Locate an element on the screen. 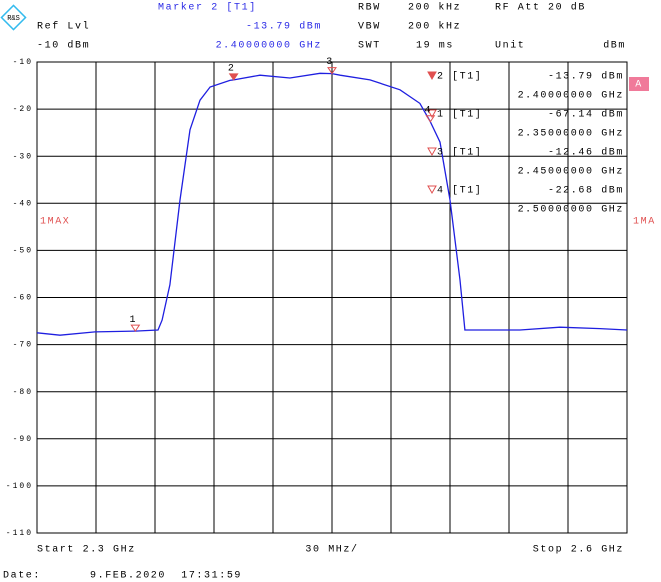  badge: A is located at coordinates (639, 85).